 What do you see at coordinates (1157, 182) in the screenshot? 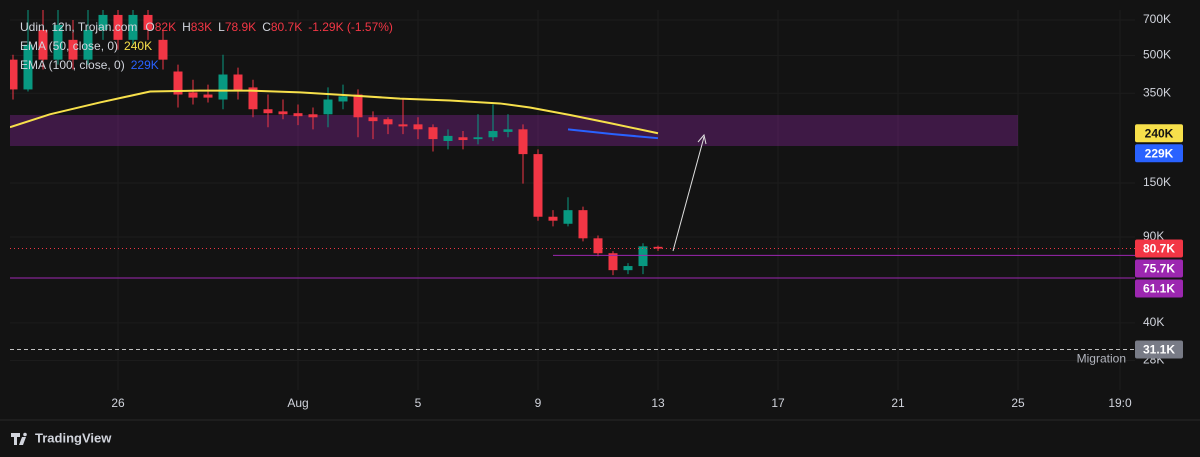
I see `y-tick-label: 150K` at bounding box center [1157, 182].